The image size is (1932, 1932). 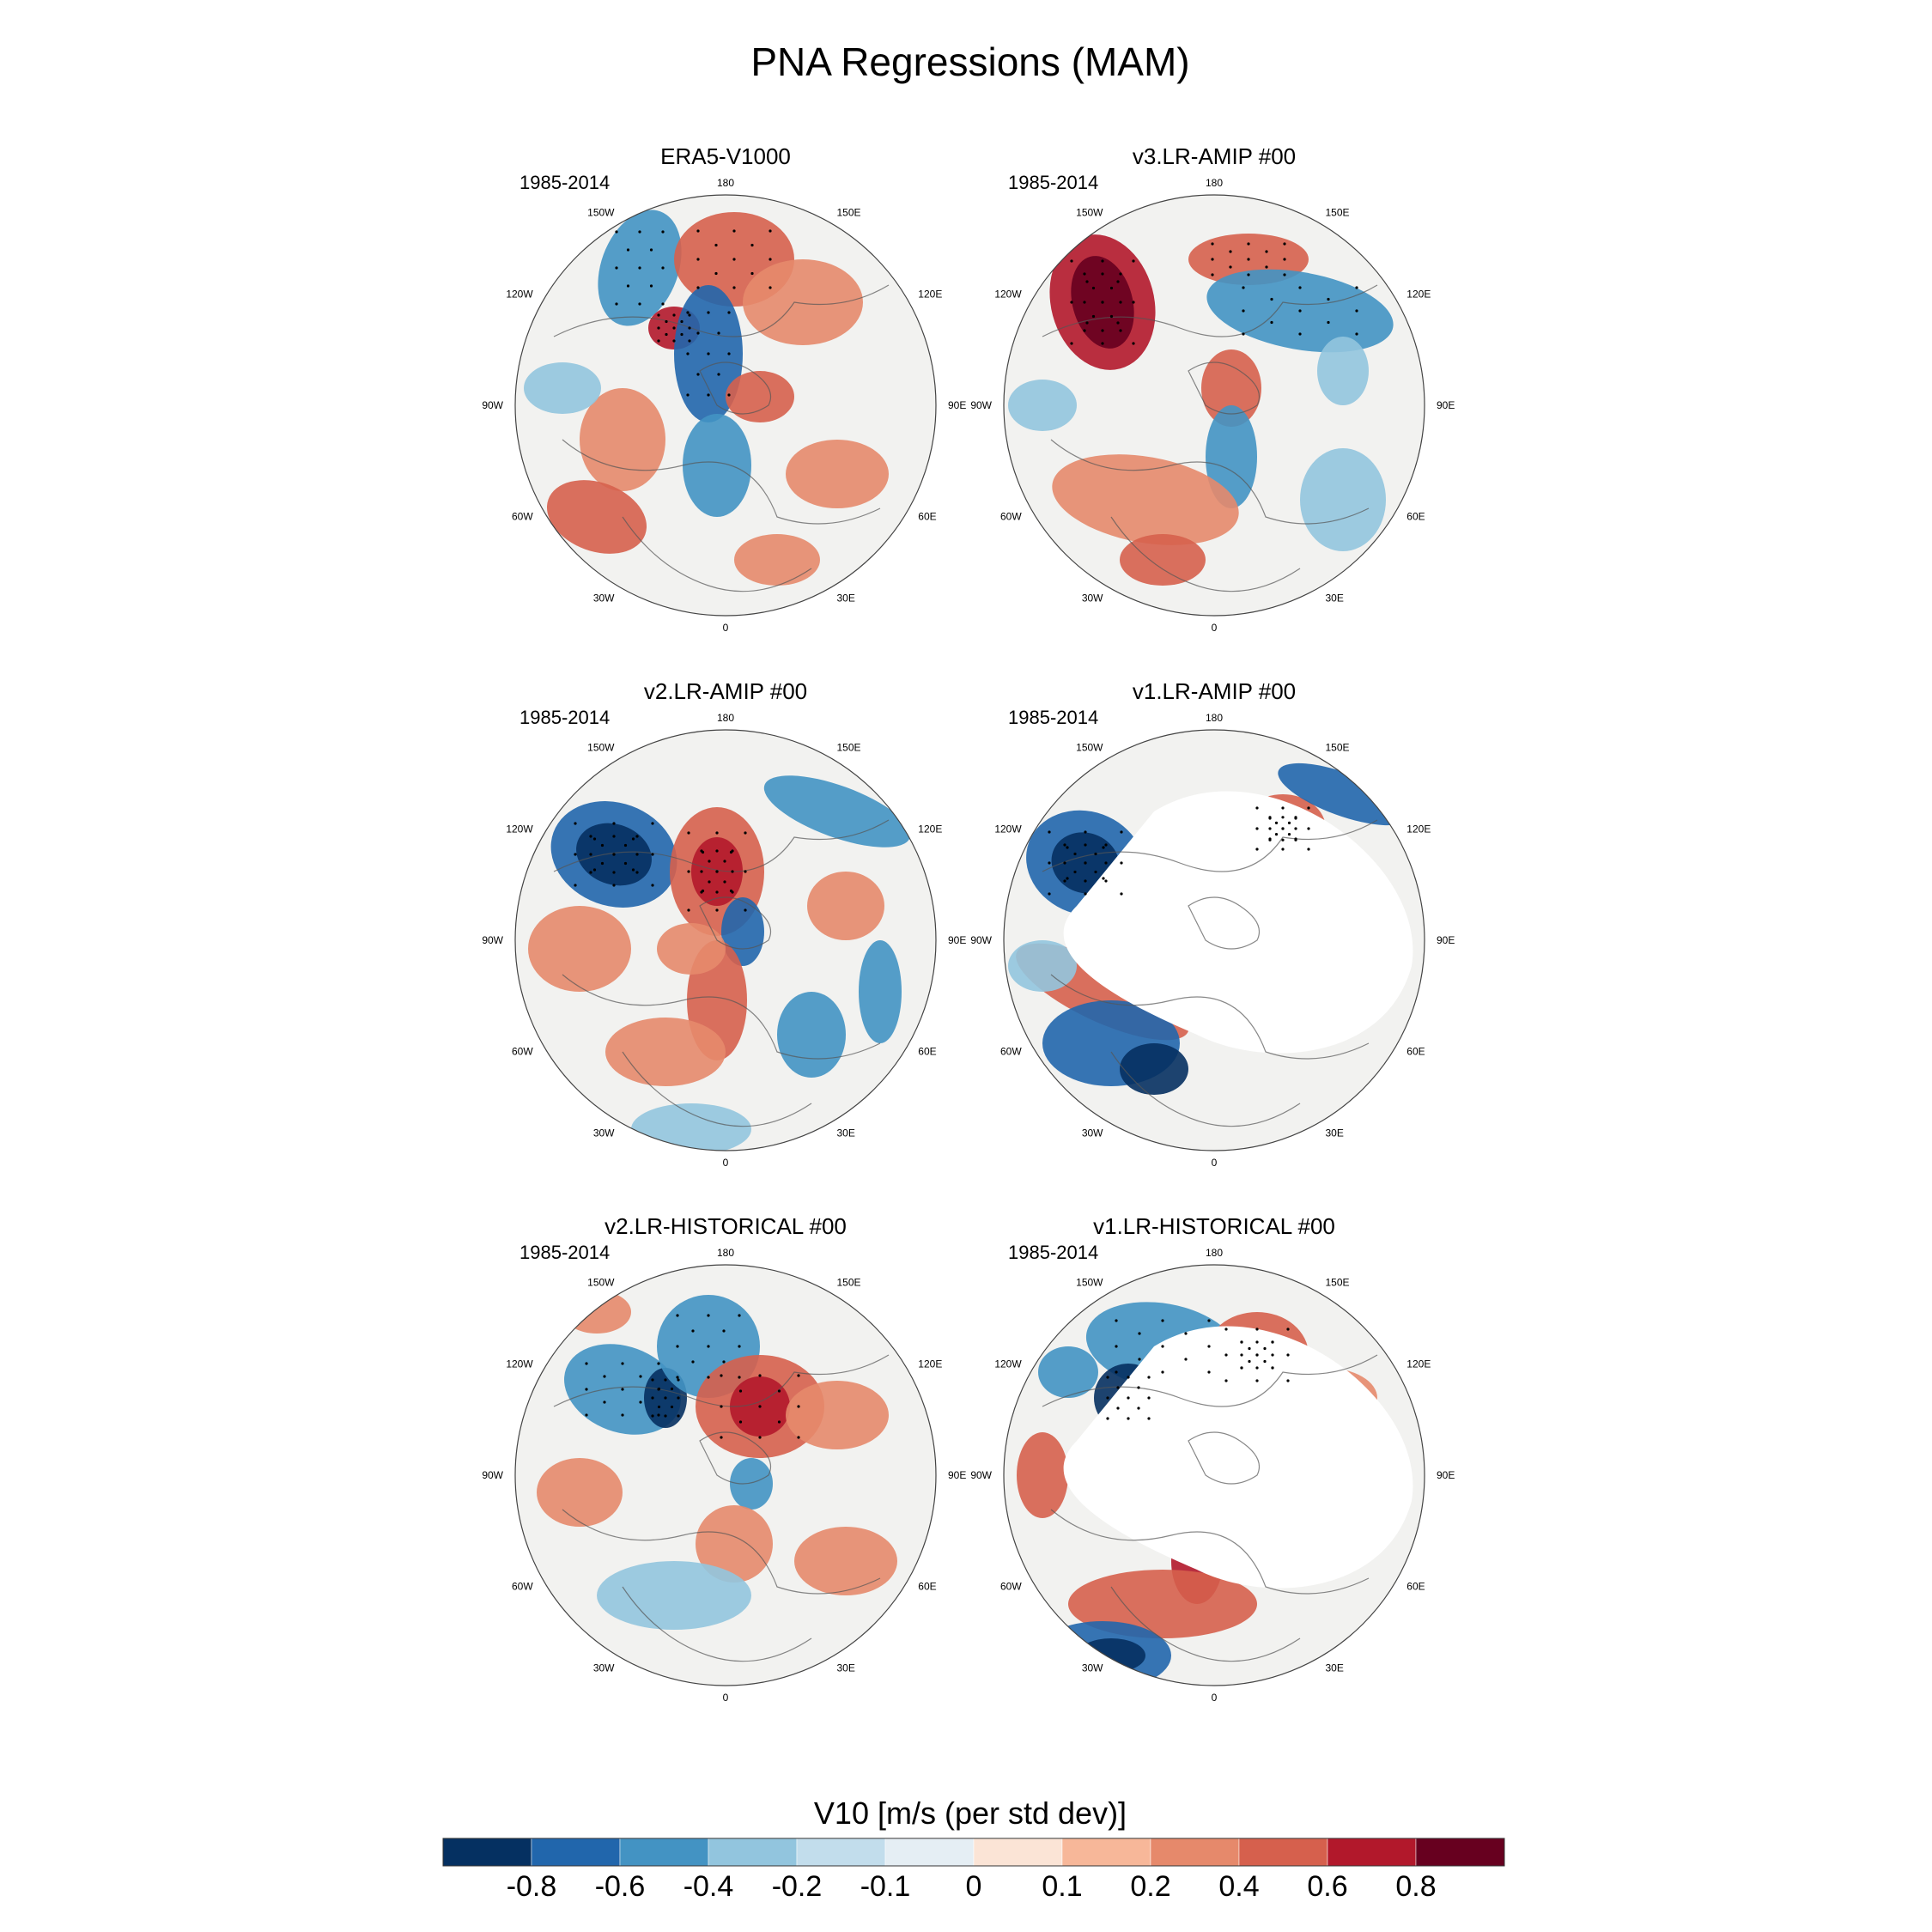 I want to click on colorbar-tick-label: 0.4, so click(x=1239, y=1887).